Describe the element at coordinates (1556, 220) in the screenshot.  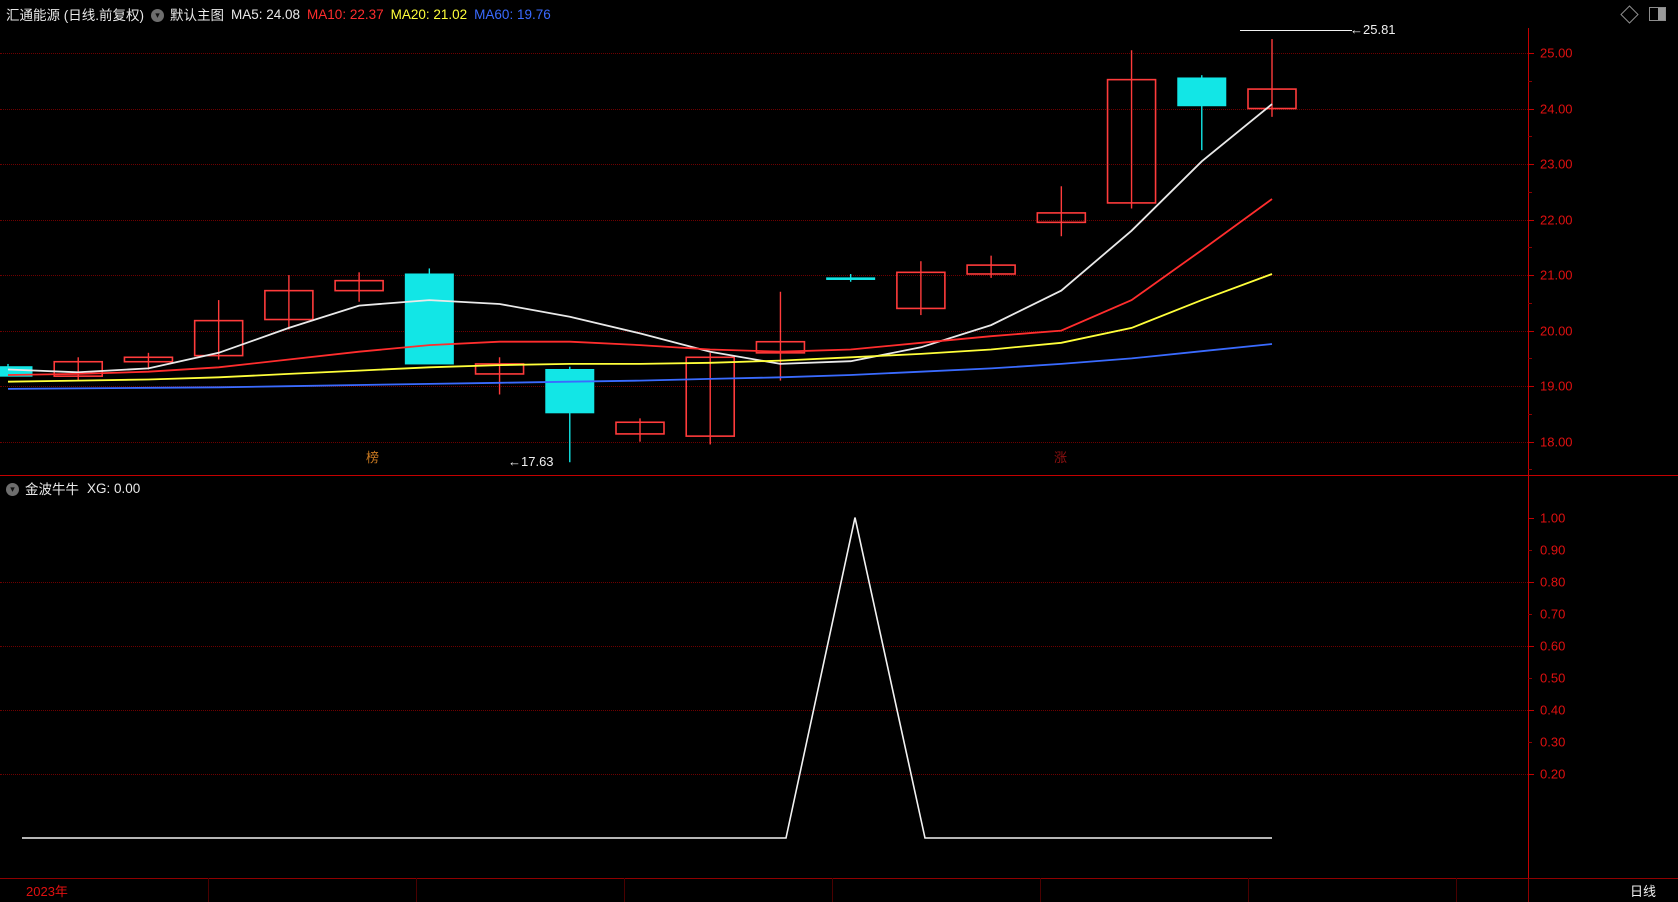
I see `price-axis-label: 22.00` at that location.